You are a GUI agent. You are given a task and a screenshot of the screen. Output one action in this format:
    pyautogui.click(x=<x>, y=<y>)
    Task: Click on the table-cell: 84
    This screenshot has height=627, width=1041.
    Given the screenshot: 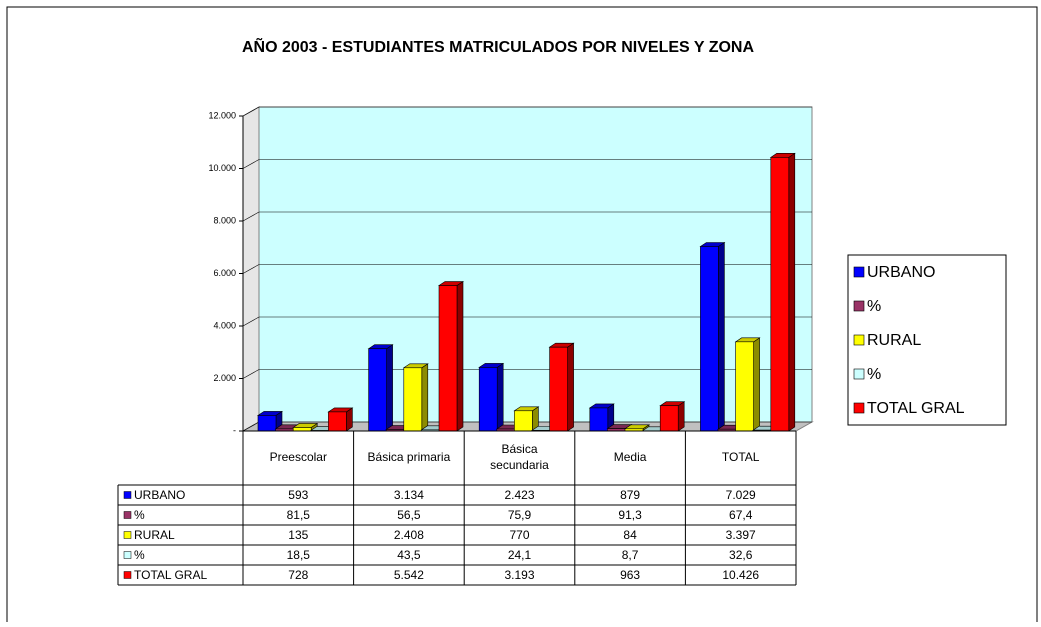 What is the action you would take?
    pyautogui.click(x=630, y=535)
    